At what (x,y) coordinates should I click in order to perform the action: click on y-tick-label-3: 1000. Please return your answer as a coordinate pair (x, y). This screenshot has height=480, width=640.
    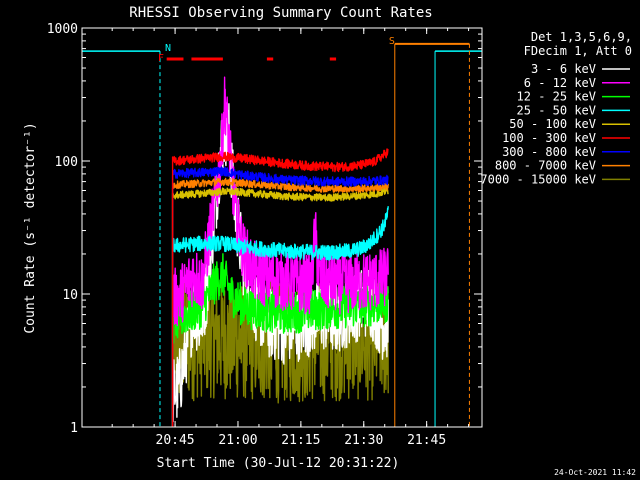
    Looking at the image, I should click on (62, 29).